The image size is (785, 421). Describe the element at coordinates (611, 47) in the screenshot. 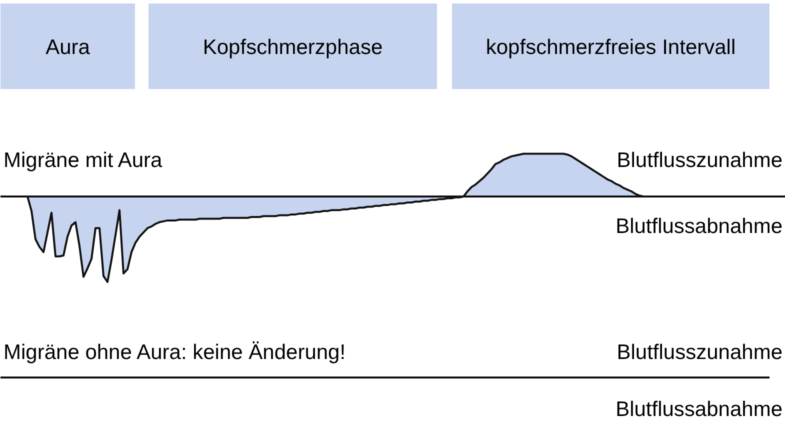

I see `text: kopfschmerzfreies Intervall` at that location.